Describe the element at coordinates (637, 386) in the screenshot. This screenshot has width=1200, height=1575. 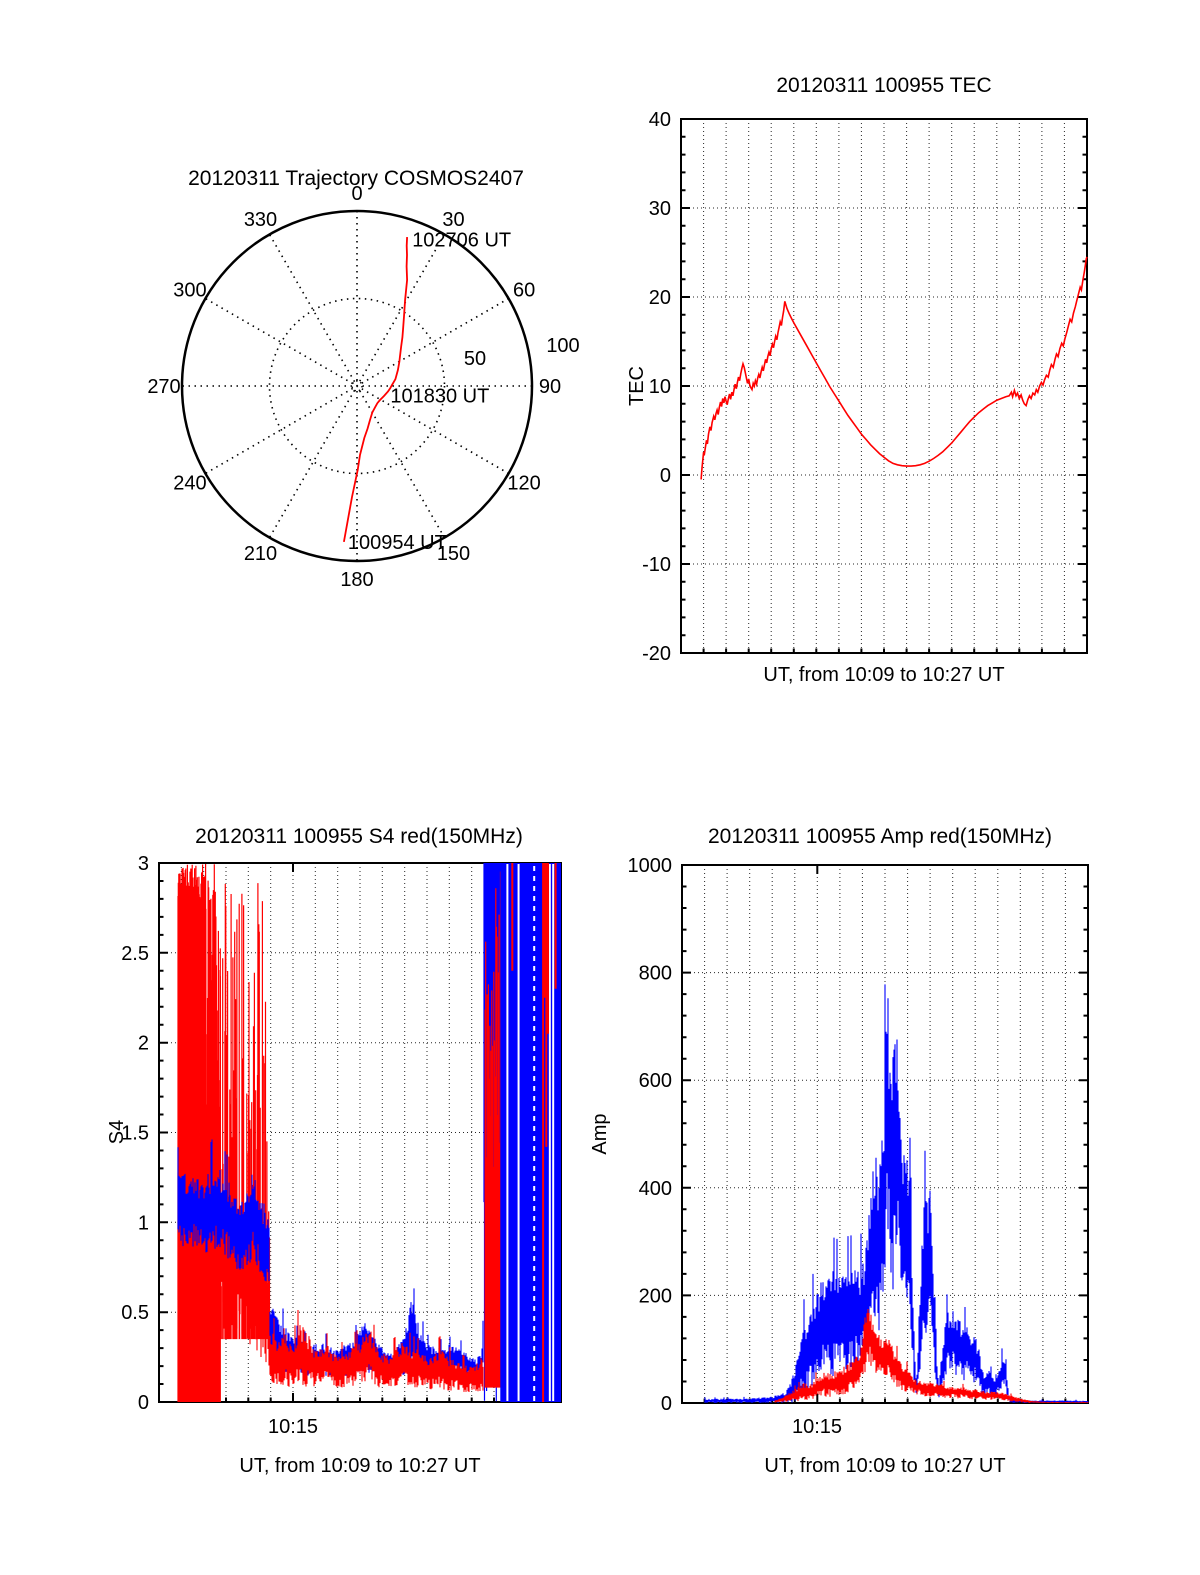
I see `tec-y-axis-label: TEC` at that location.